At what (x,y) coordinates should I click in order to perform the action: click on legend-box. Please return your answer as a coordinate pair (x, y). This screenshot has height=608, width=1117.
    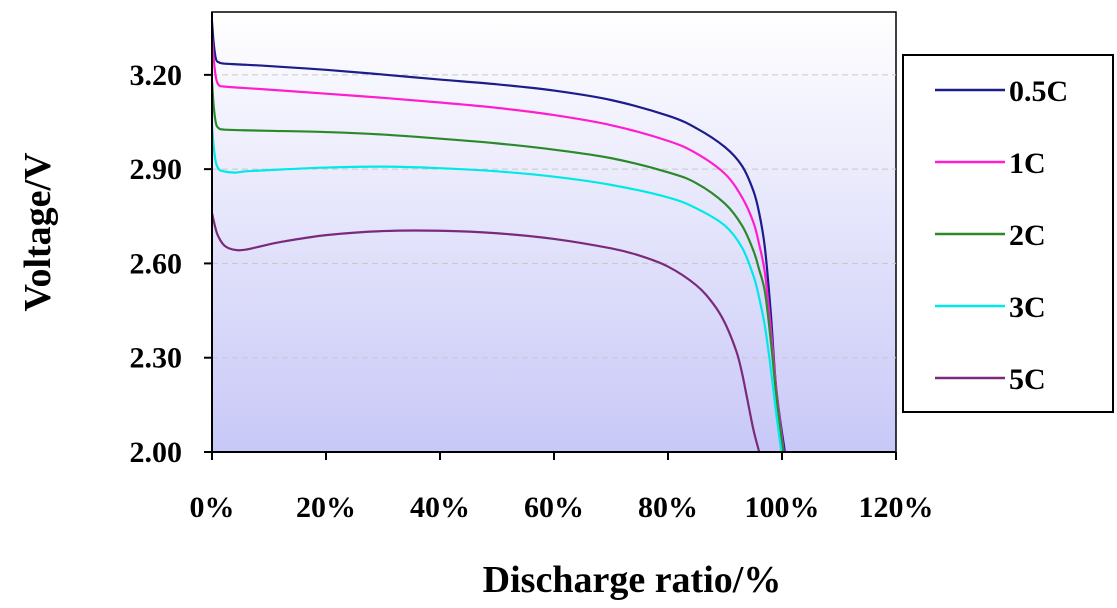
    Looking at the image, I should click on (1008, 233).